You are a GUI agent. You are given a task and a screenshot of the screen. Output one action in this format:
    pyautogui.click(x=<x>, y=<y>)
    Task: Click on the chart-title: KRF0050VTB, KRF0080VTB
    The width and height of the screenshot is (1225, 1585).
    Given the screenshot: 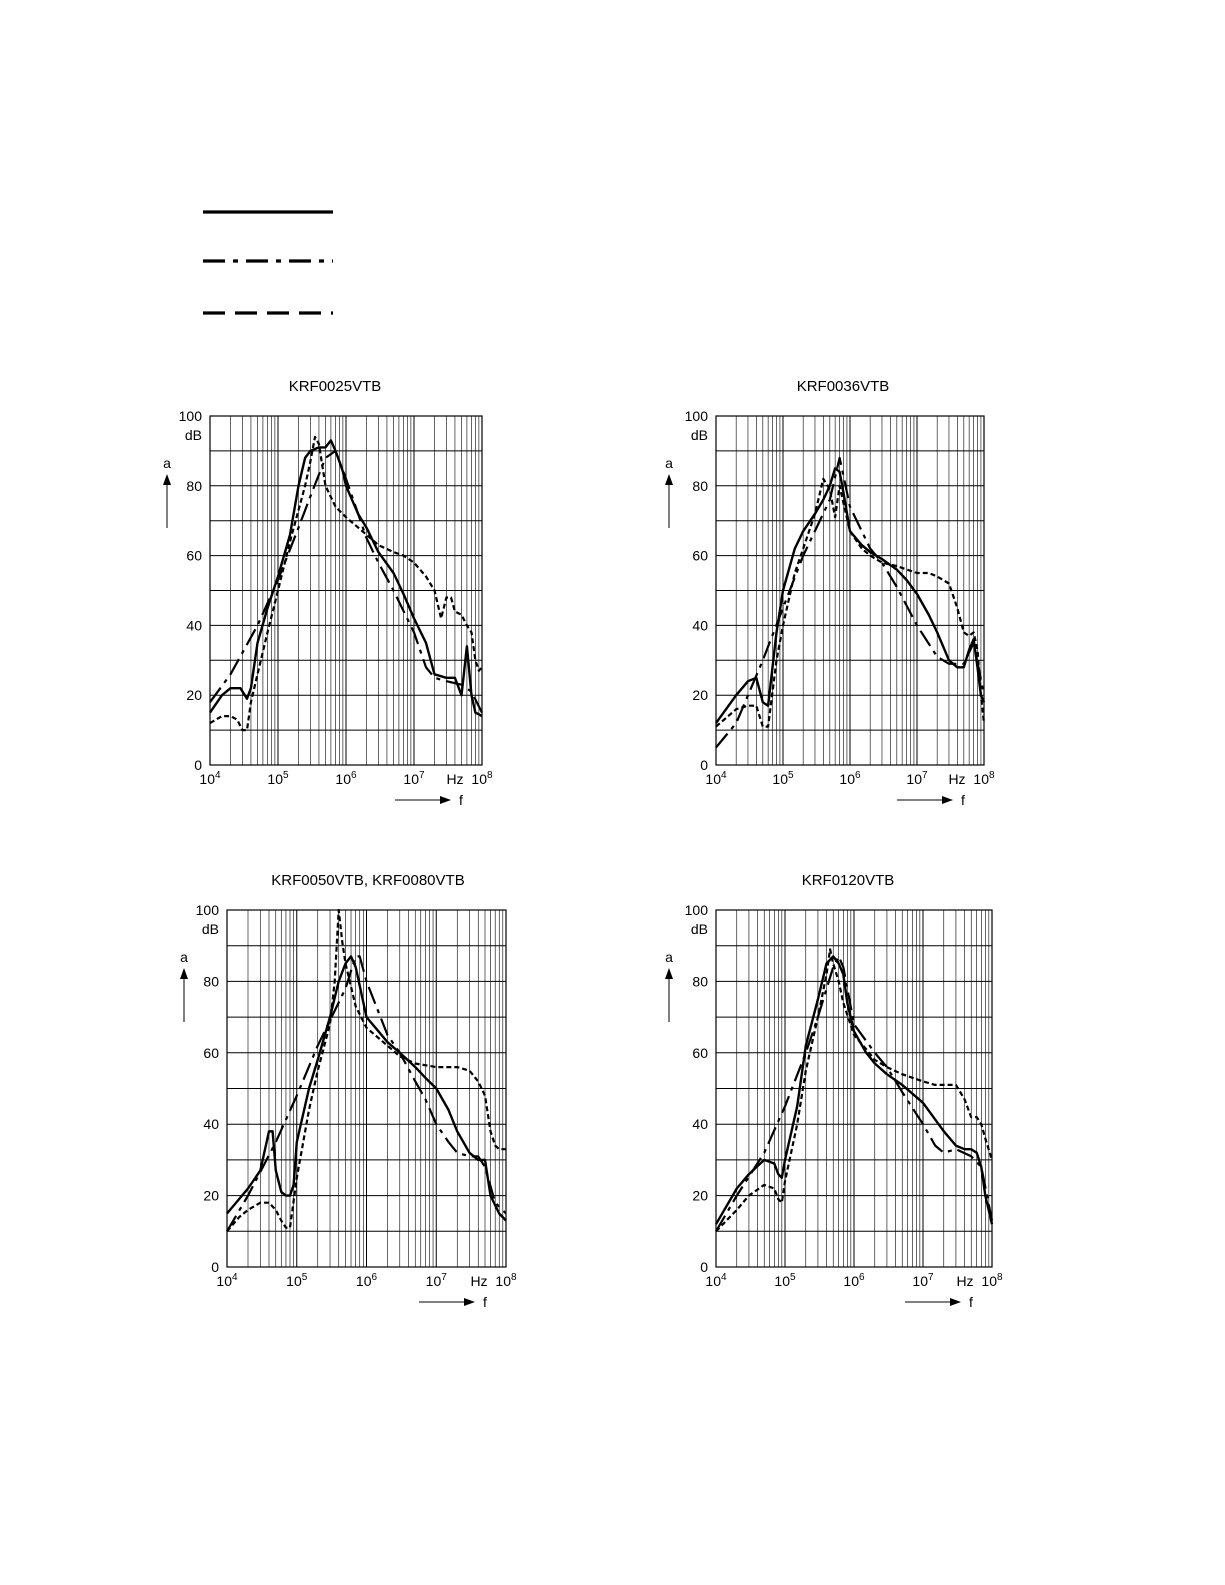 What is the action you would take?
    pyautogui.click(x=367, y=880)
    